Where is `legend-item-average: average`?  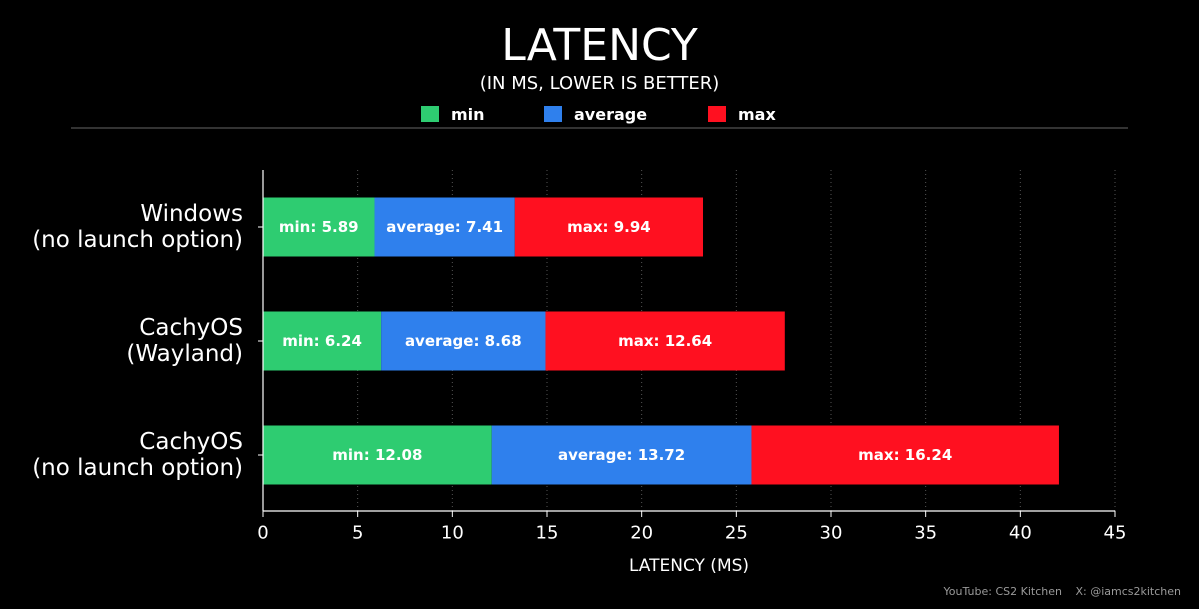
legend-item-average: average is located at coordinates (595, 114).